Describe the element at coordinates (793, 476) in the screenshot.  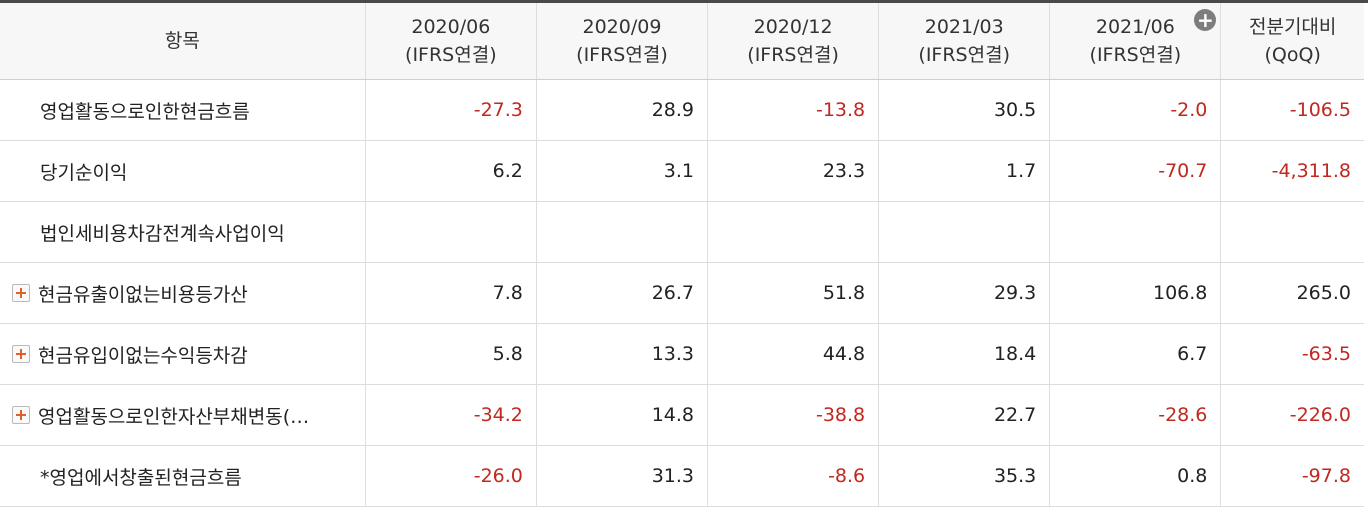
I see `value-cell: -8.6` at that location.